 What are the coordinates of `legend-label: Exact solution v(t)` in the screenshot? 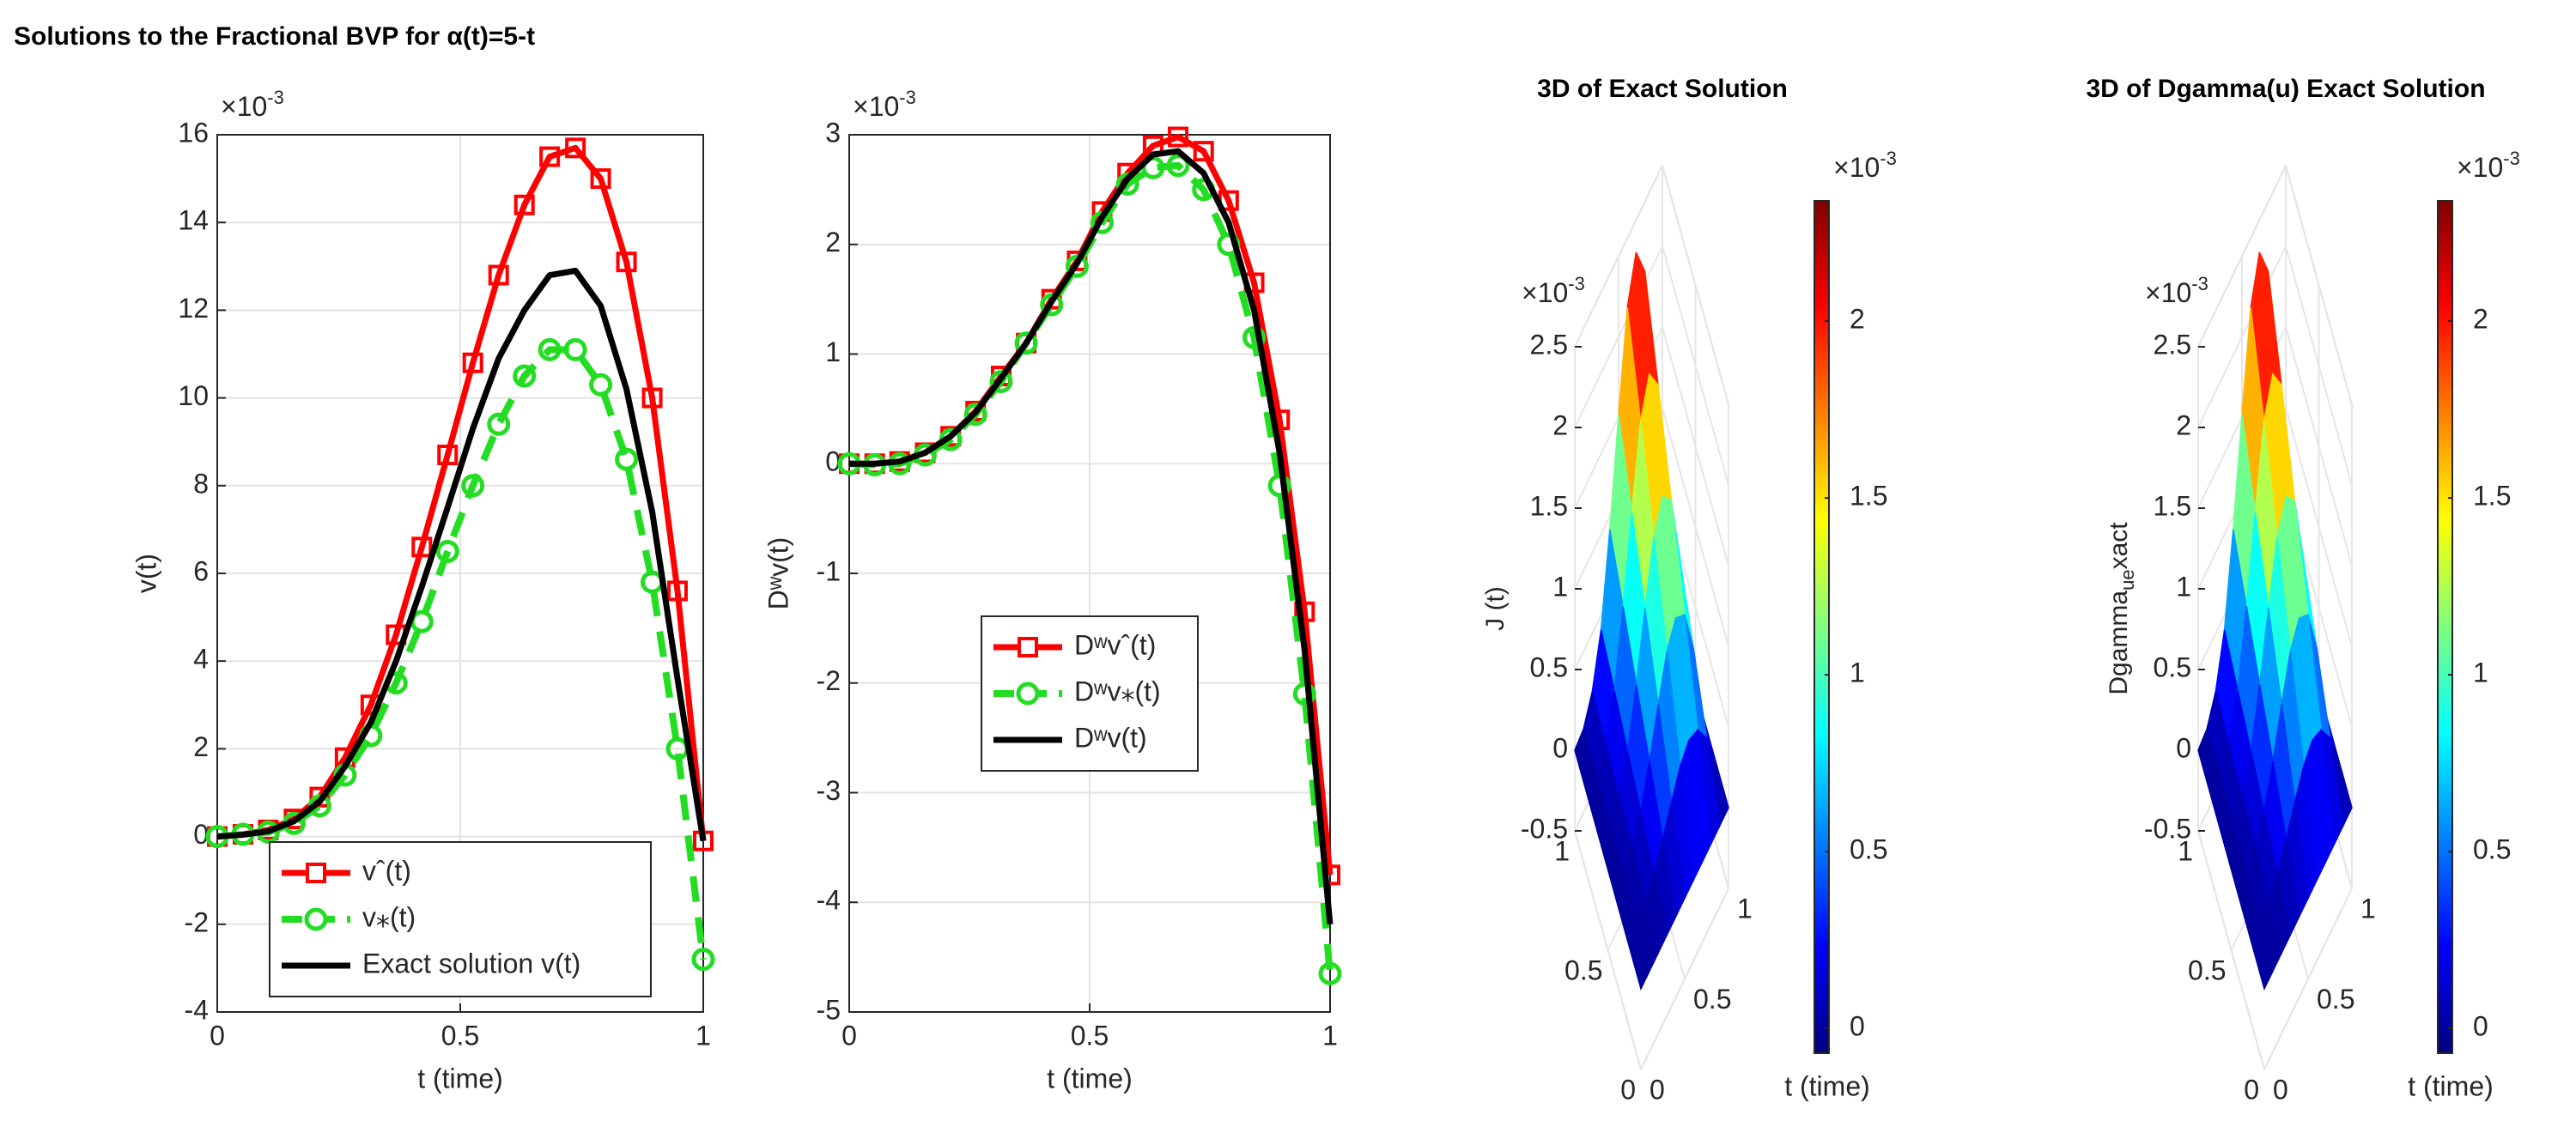 It's located at (471, 963).